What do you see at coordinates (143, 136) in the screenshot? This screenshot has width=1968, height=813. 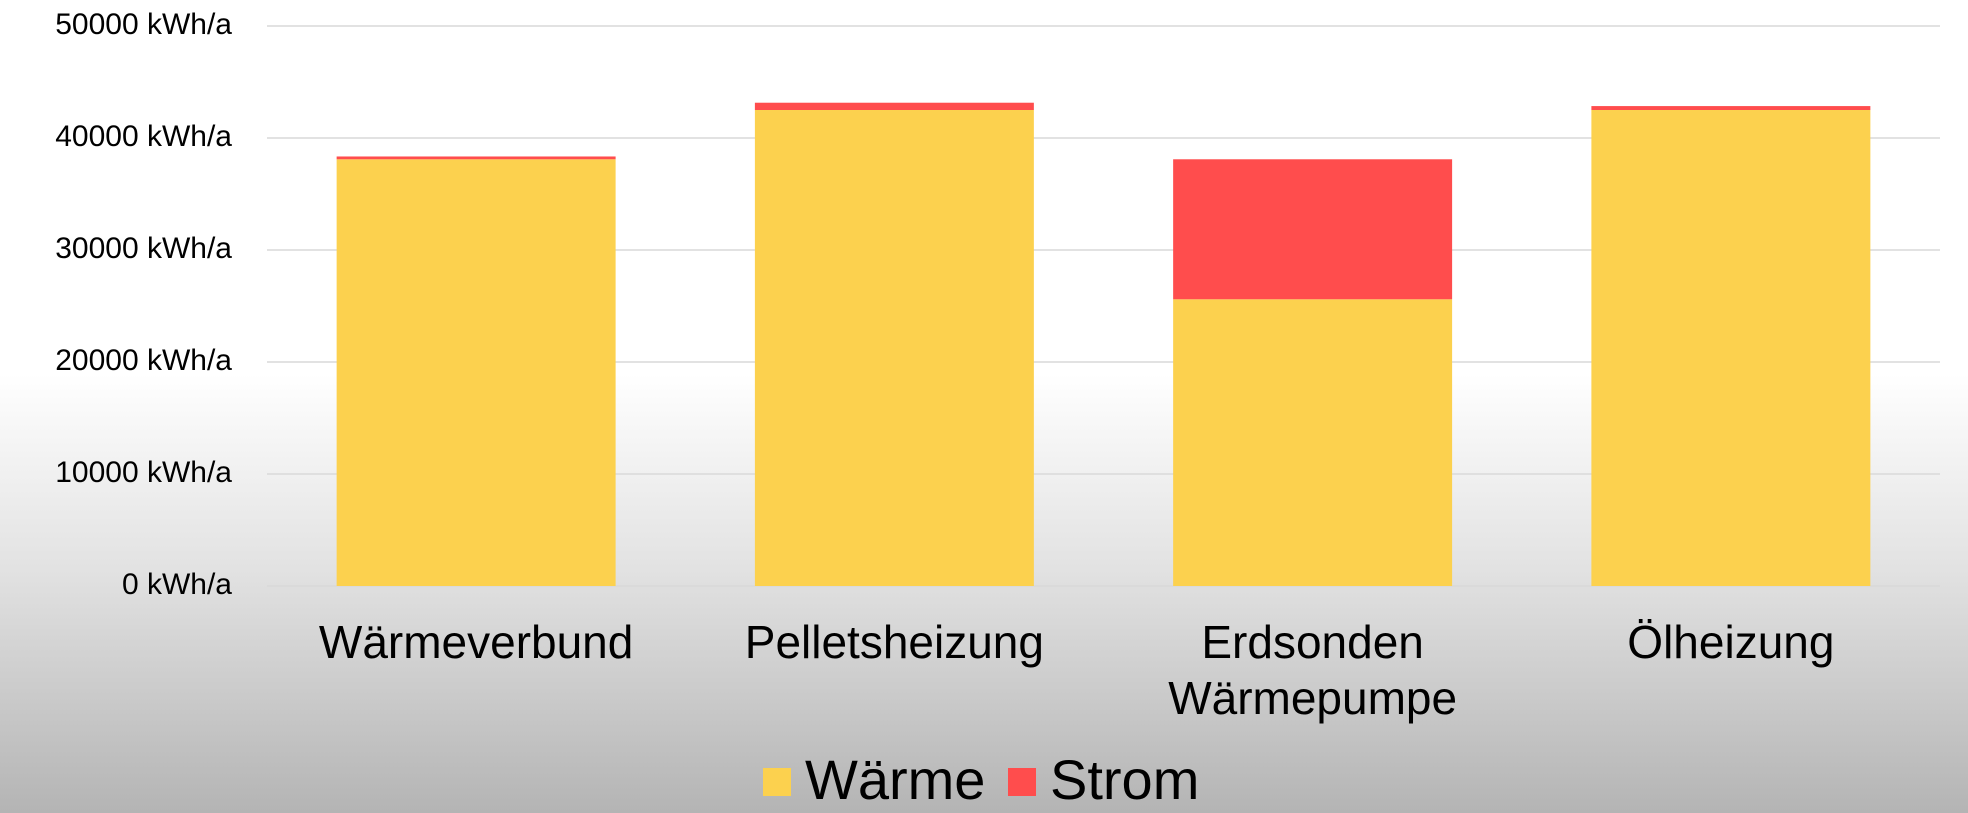 I see `y-tick-label: 40000 kWh/a` at bounding box center [143, 136].